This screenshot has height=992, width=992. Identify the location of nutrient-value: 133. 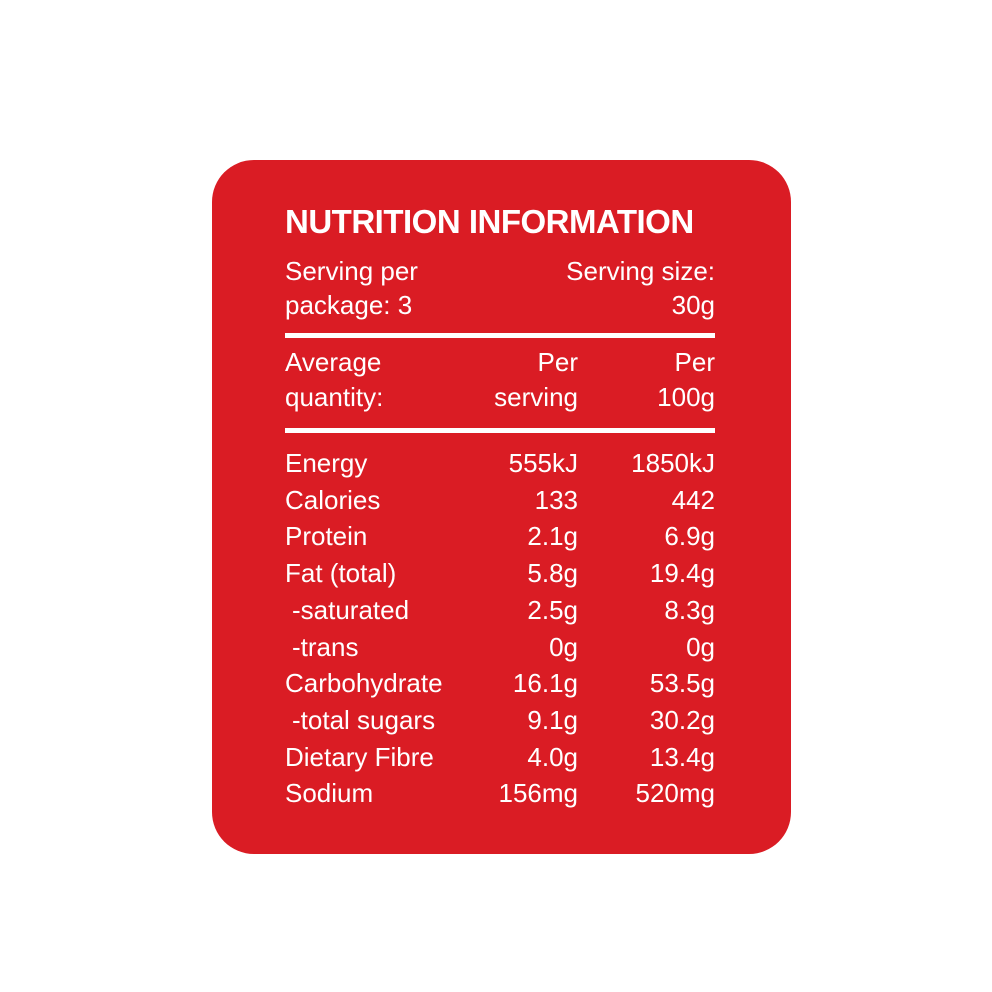
(556, 499).